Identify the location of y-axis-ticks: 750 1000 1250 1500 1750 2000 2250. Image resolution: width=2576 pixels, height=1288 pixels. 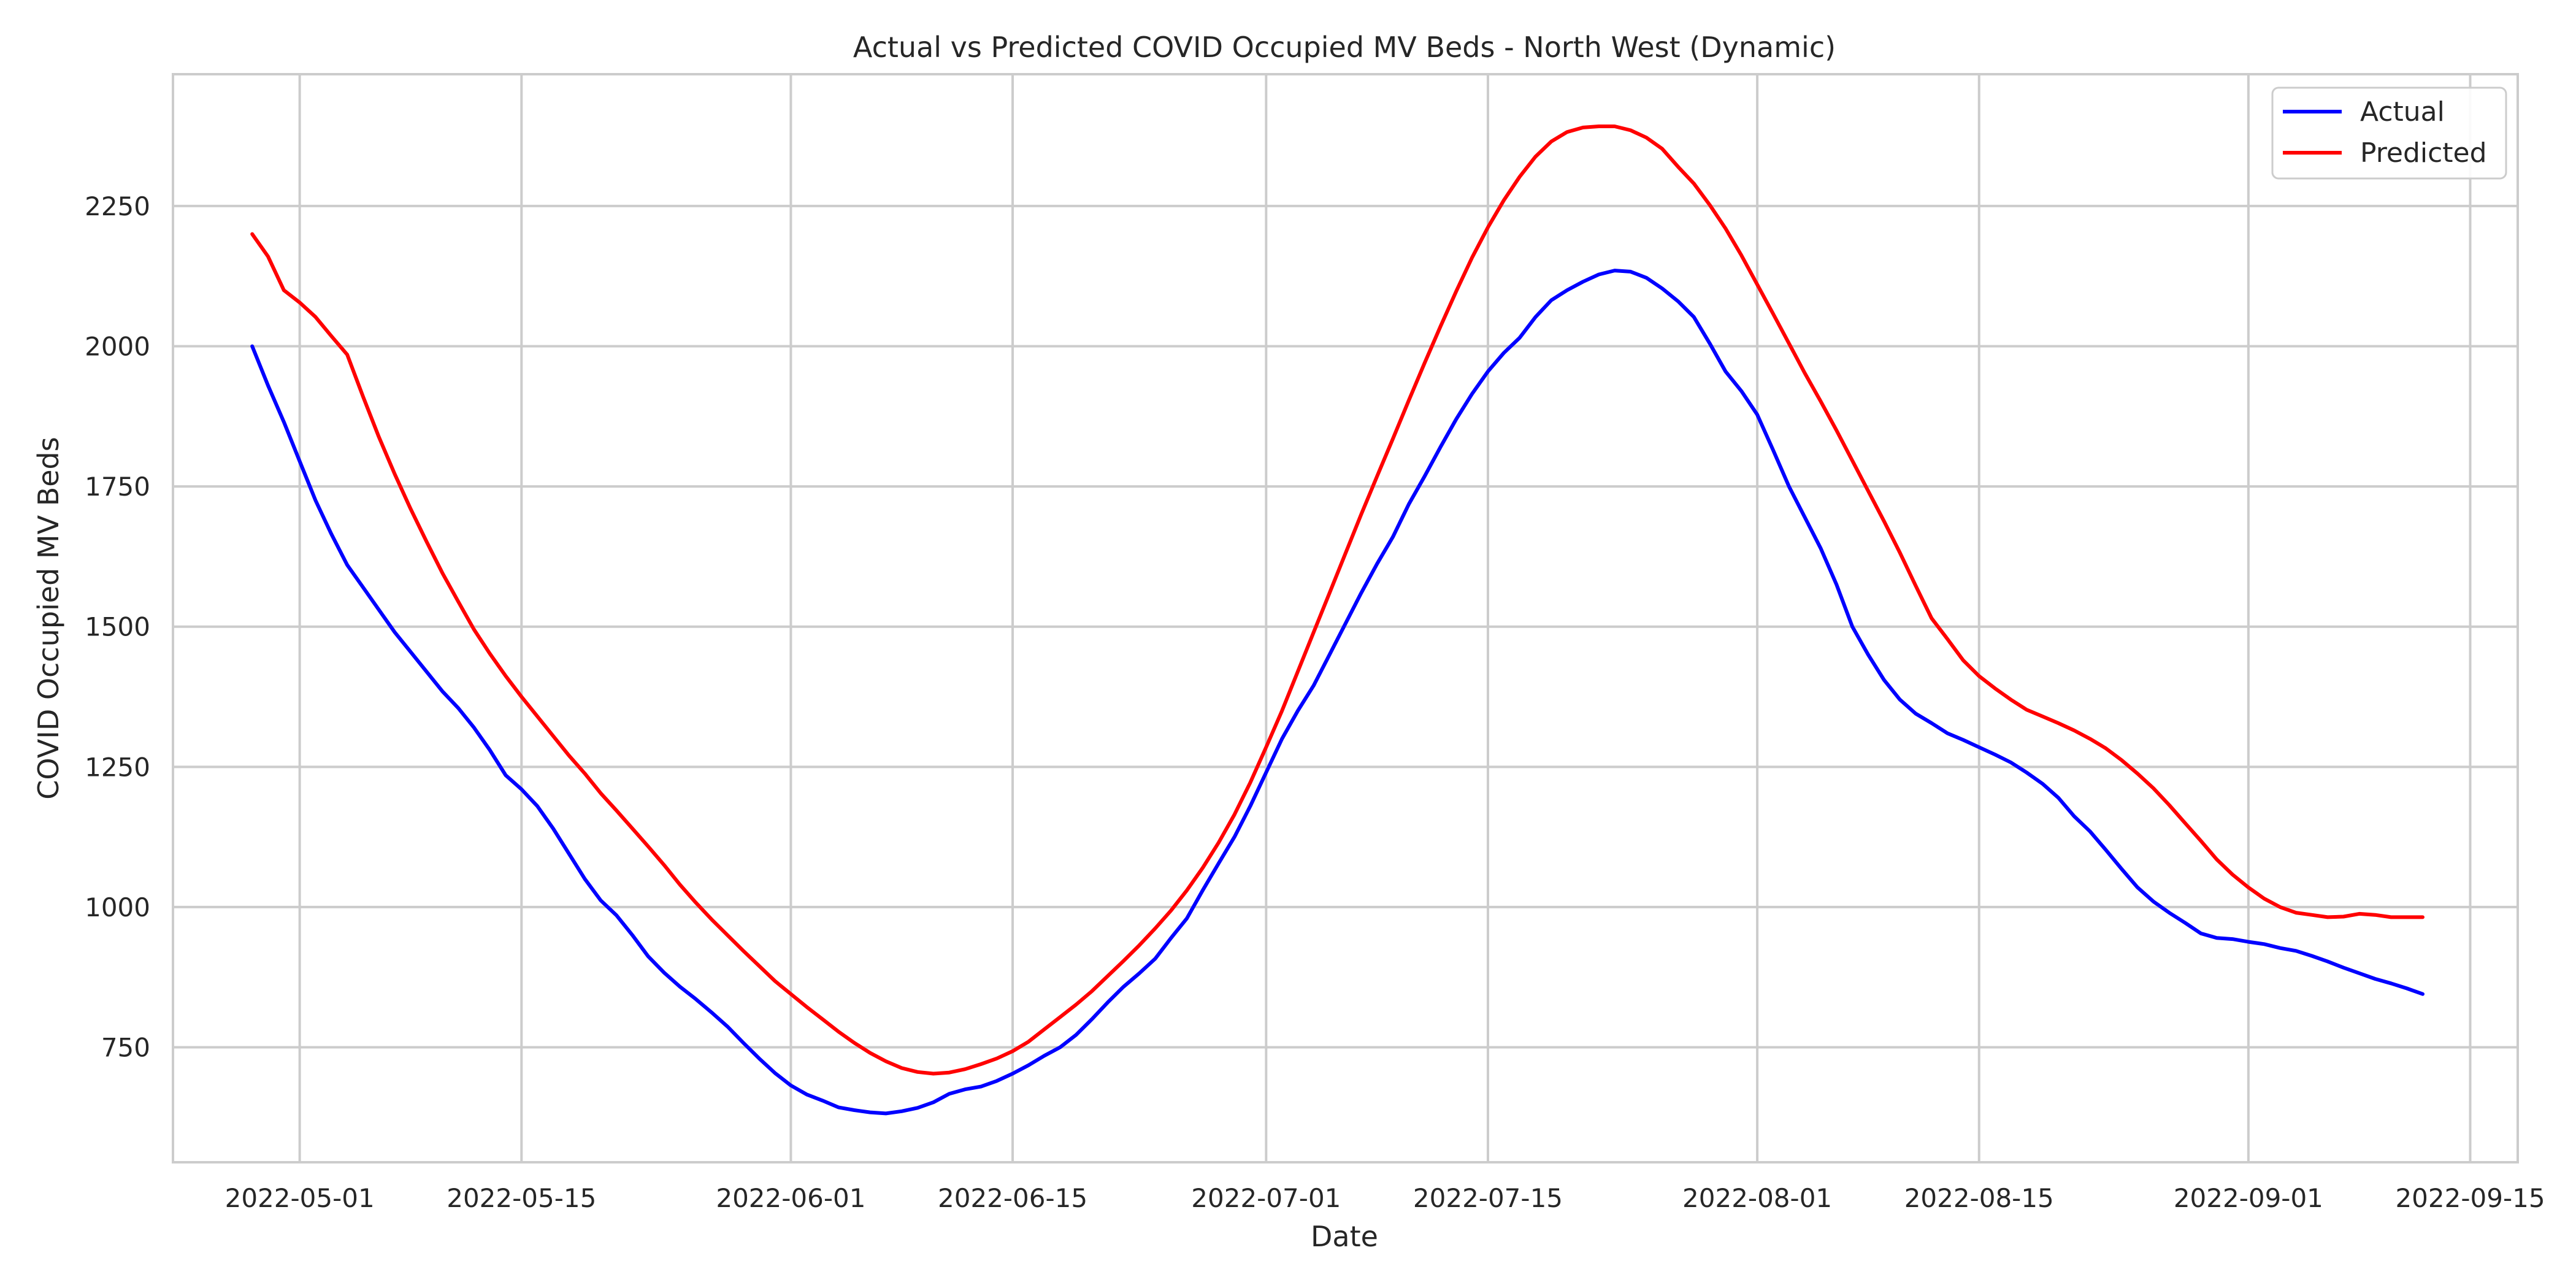
(117, 627).